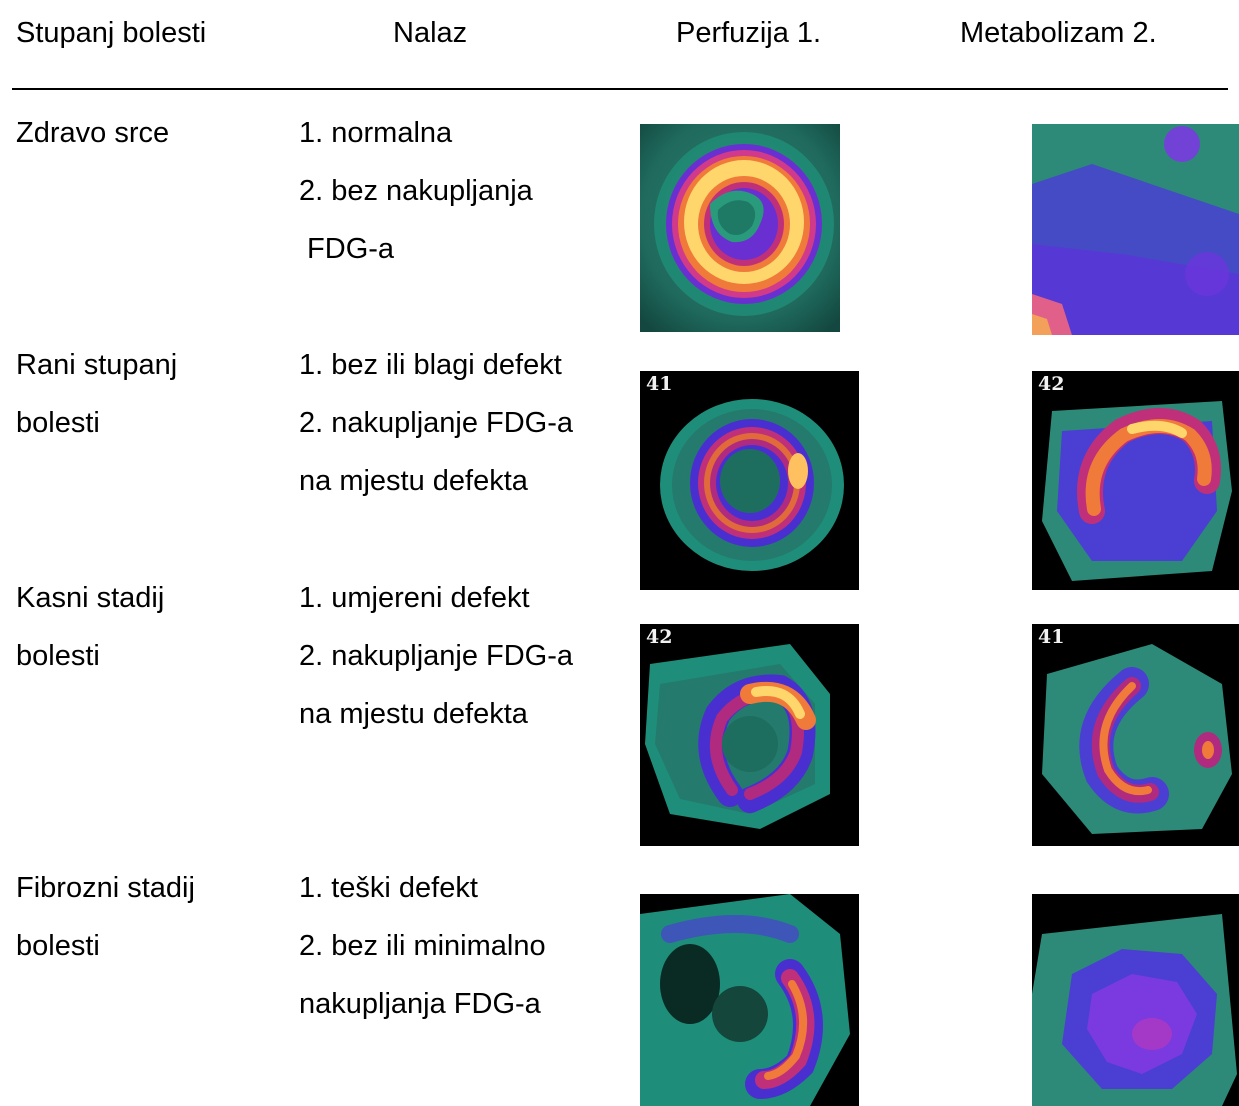 This screenshot has width=1239, height=1106. What do you see at coordinates (96, 394) in the screenshot?
I see `row-early-stage: Rani stupanj bolesti` at bounding box center [96, 394].